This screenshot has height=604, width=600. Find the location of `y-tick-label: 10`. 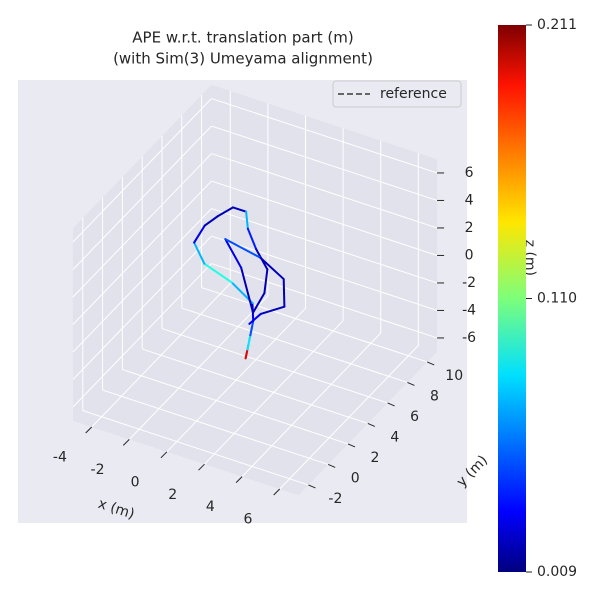

y-tick-label: 10 is located at coordinates (454, 376).